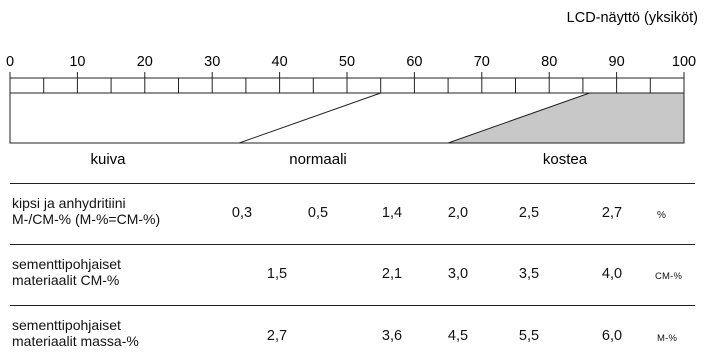  I want to click on tick-label: 10, so click(77, 62).